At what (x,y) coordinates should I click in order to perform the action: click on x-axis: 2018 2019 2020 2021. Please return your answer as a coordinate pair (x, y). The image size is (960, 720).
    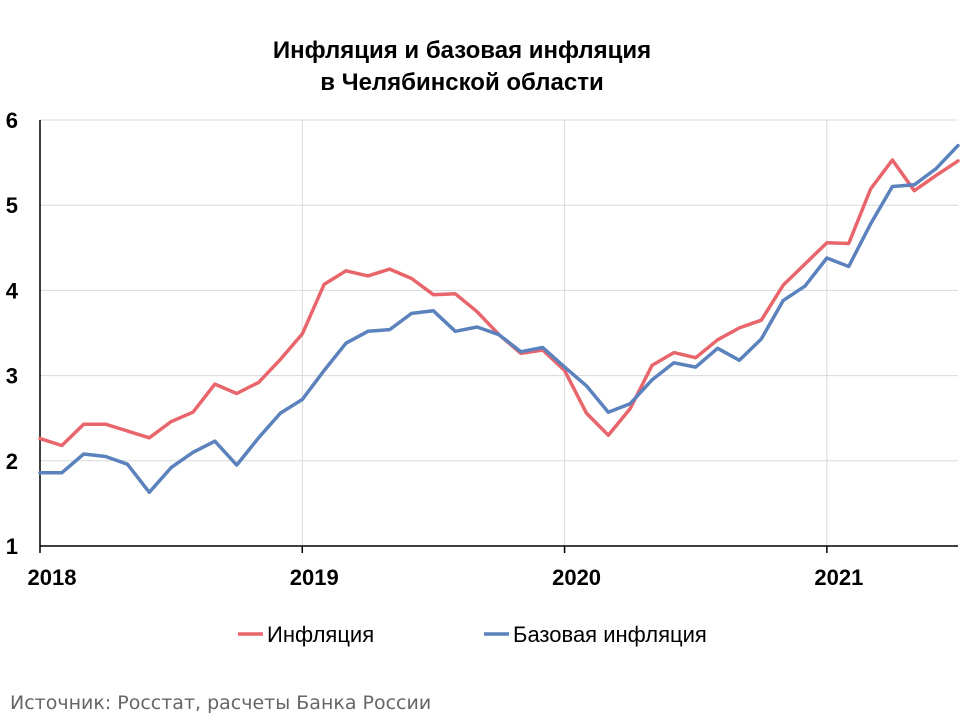
    Looking at the image, I should click on (493, 567).